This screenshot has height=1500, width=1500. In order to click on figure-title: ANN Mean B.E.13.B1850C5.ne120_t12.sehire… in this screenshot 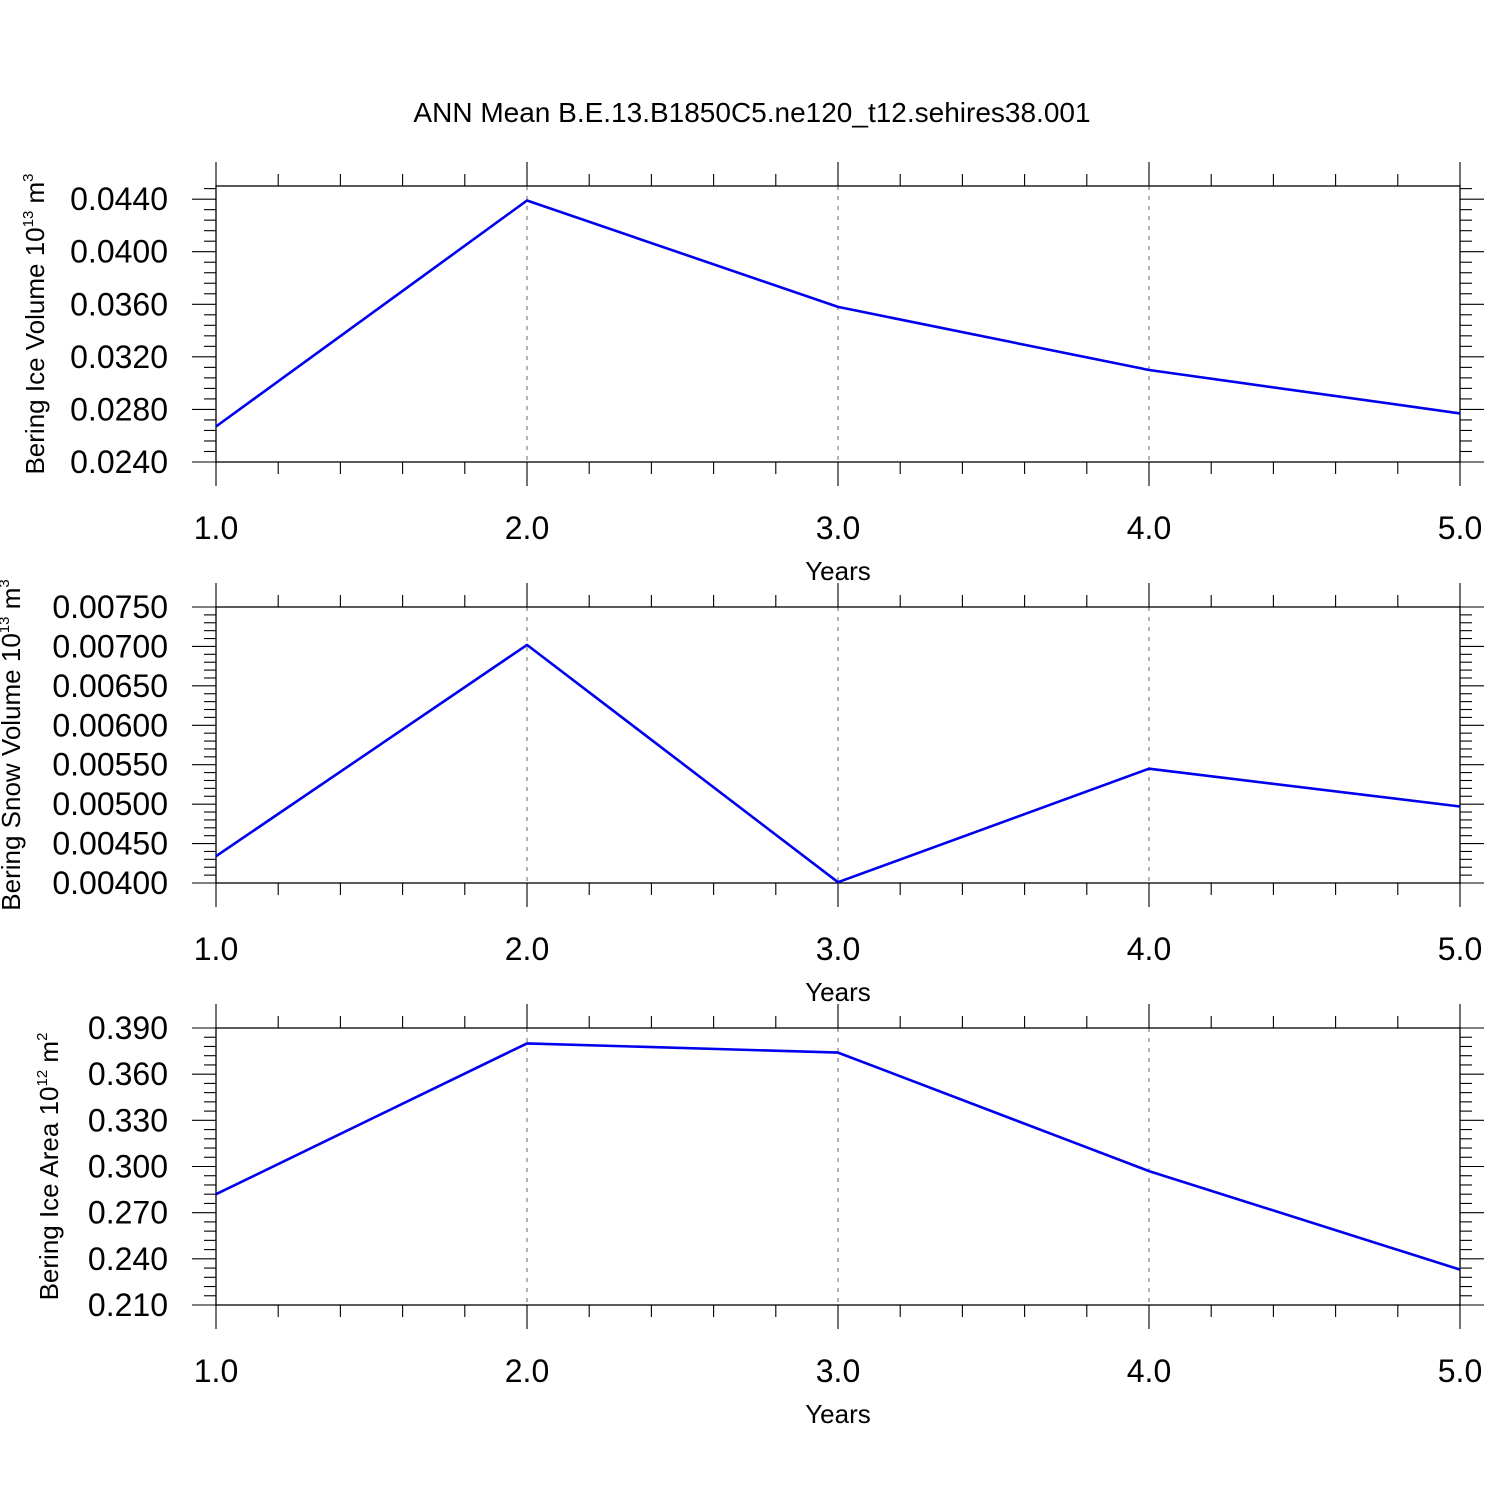, I will do `click(751, 112)`.